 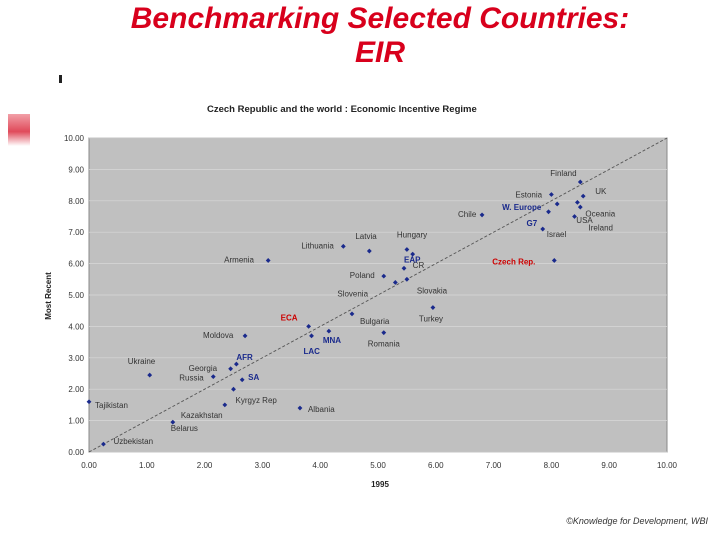 What do you see at coordinates (431, 319) in the screenshot?
I see `label-turkey: Turkey` at bounding box center [431, 319].